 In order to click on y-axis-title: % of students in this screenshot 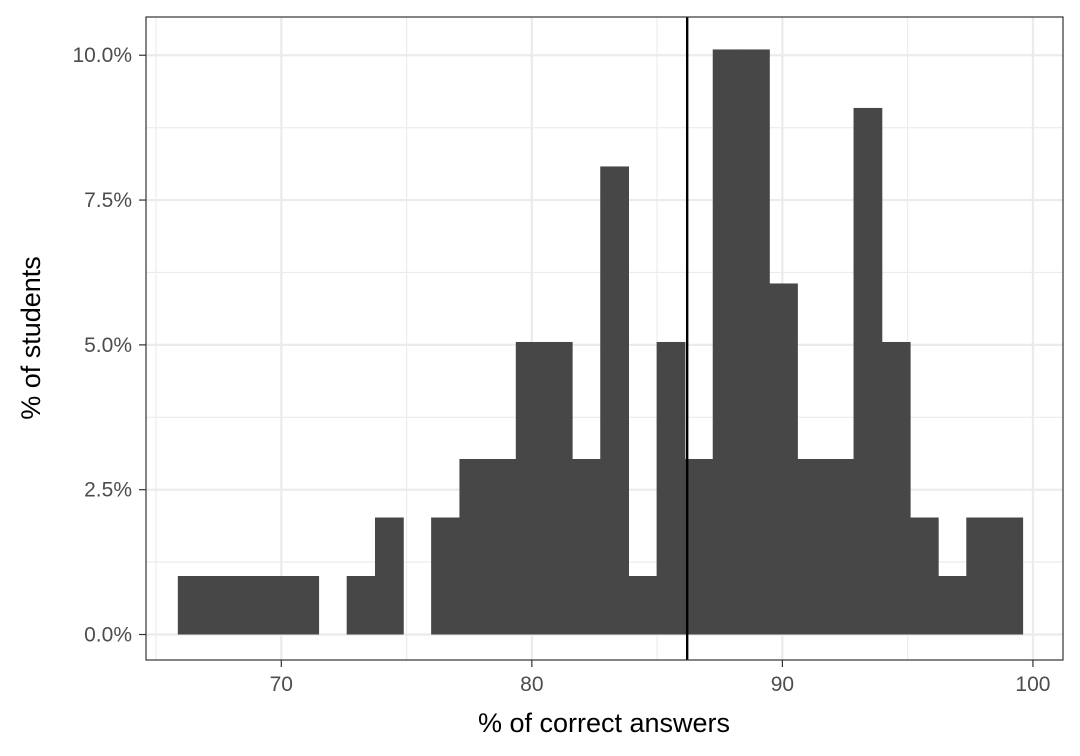, I will do `click(31, 338)`.